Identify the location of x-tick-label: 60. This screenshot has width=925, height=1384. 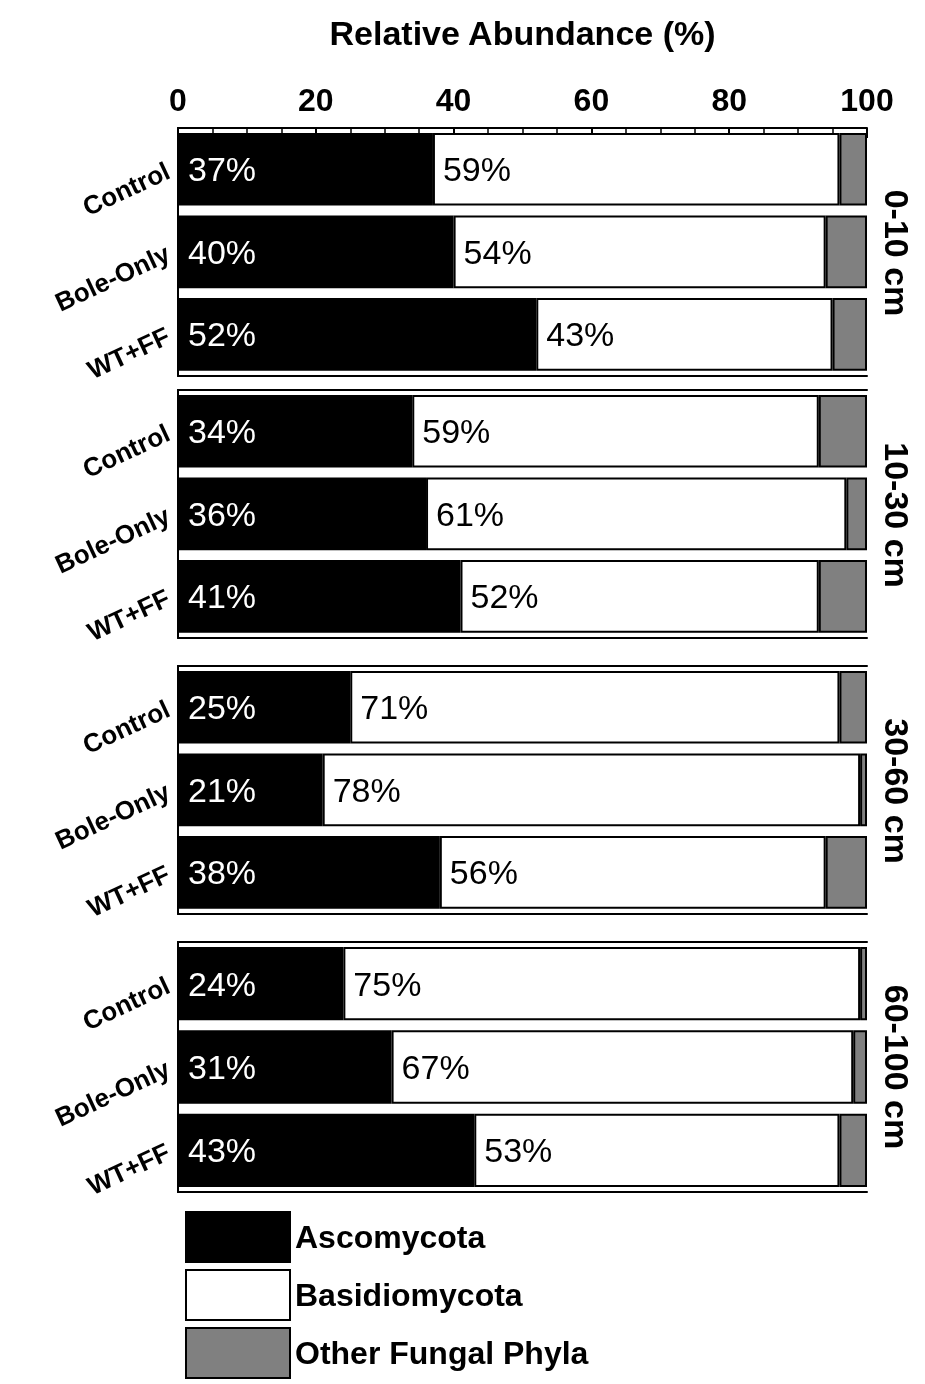
(591, 100).